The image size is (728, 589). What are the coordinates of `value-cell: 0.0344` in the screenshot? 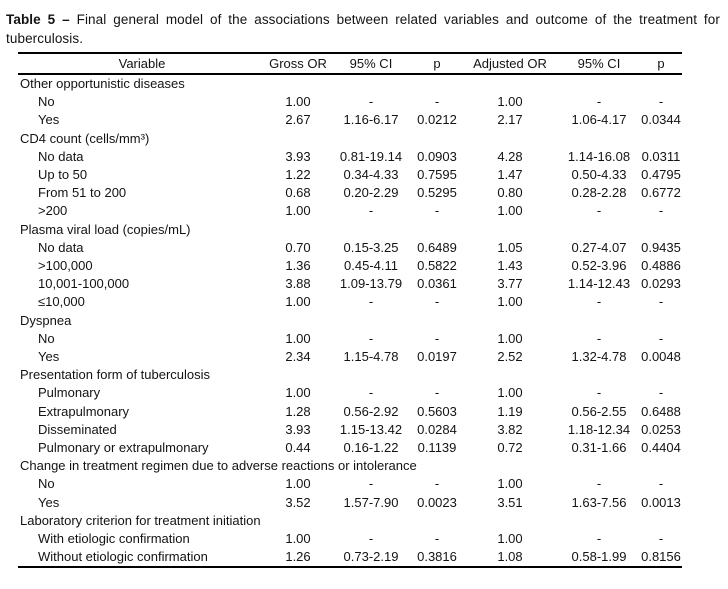 It's located at (661, 120).